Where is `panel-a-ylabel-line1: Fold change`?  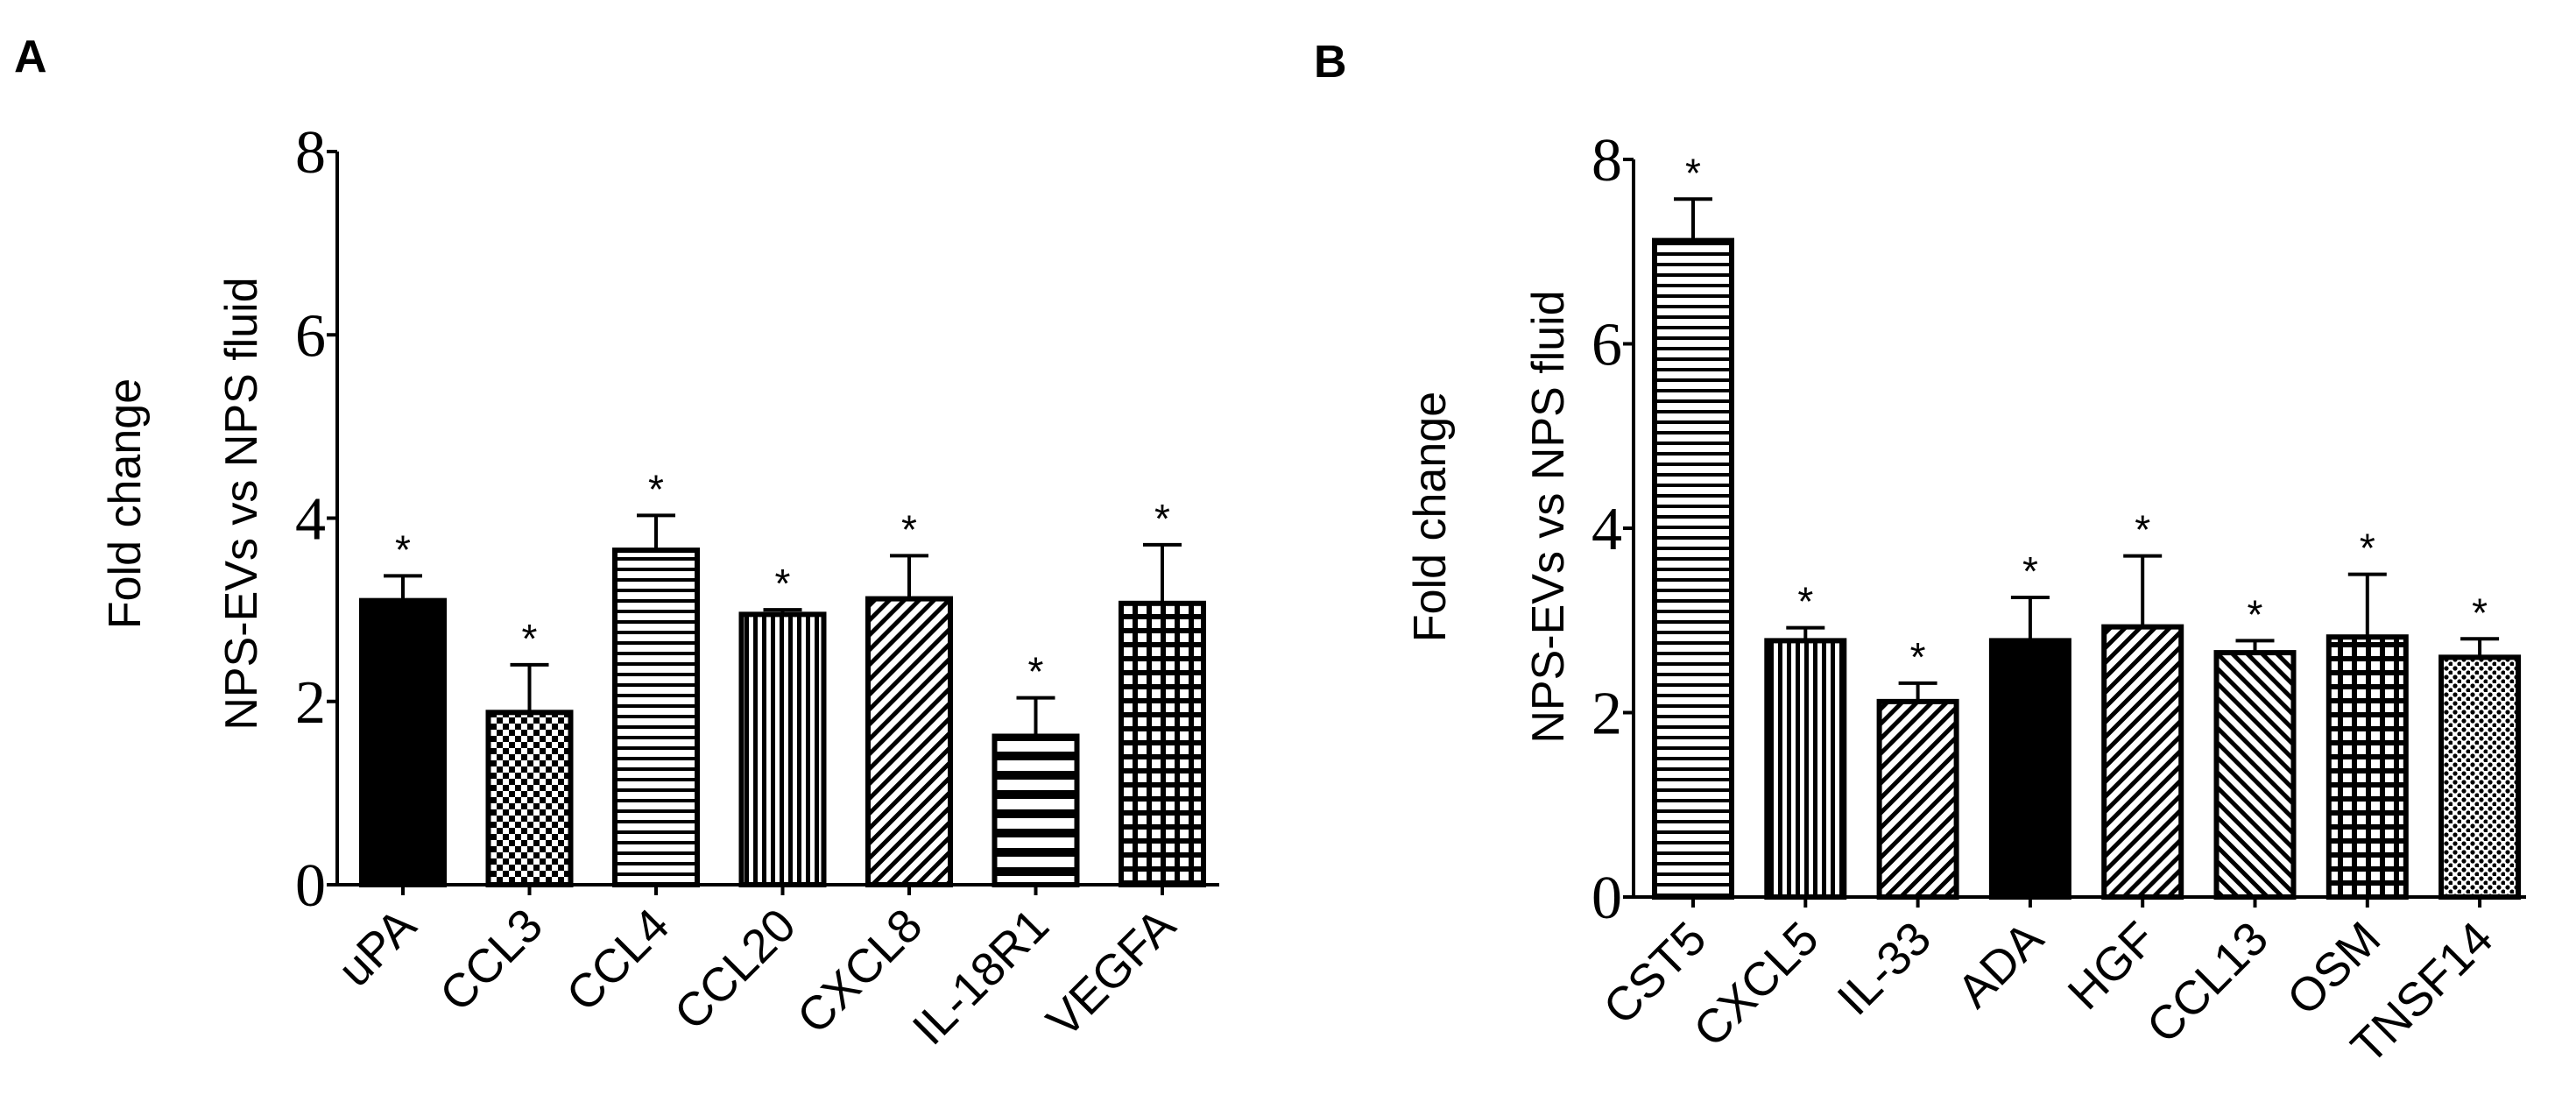 panel-a-ylabel-line1: Fold change is located at coordinates (125, 504).